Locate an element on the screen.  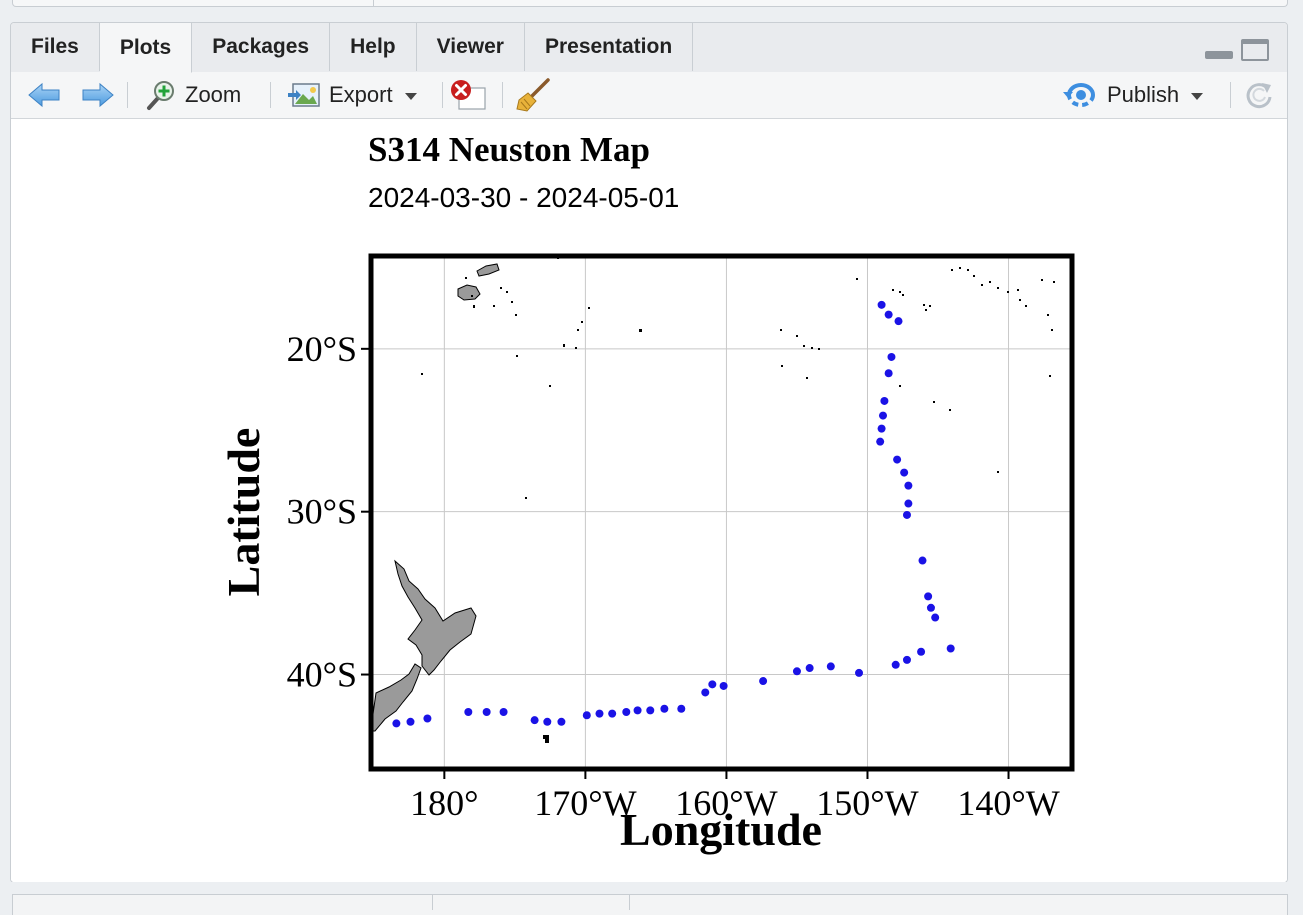
pane-window-controls is located at coordinates (1237, 50).